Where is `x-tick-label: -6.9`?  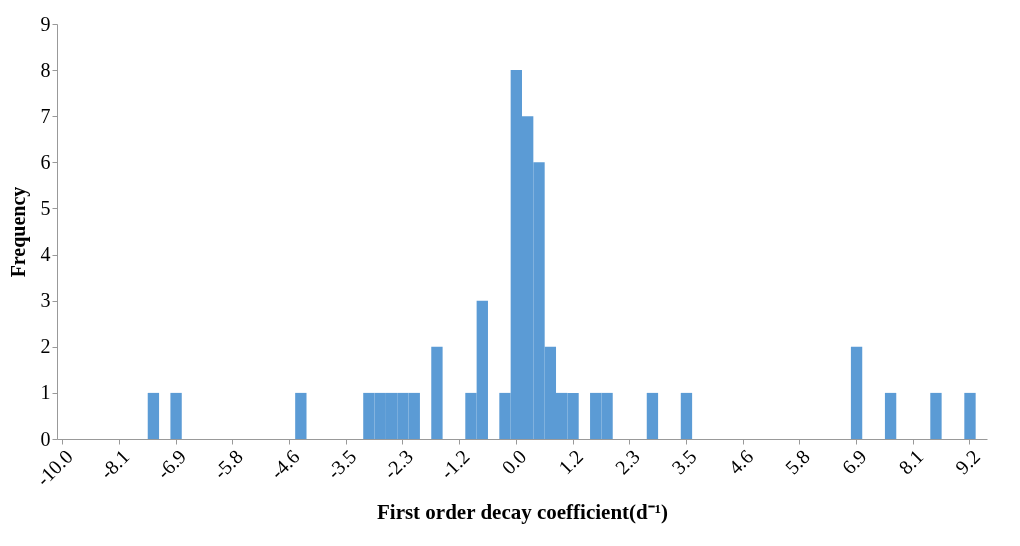
x-tick-label: -6.9 is located at coordinates (171, 464).